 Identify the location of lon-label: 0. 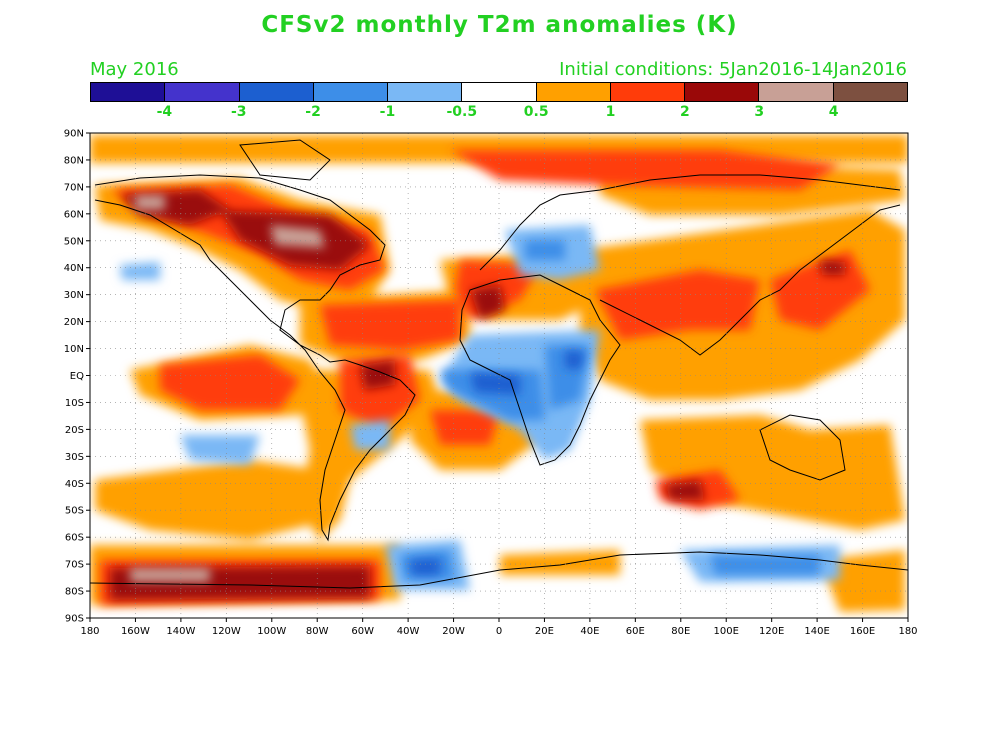
(499, 631).